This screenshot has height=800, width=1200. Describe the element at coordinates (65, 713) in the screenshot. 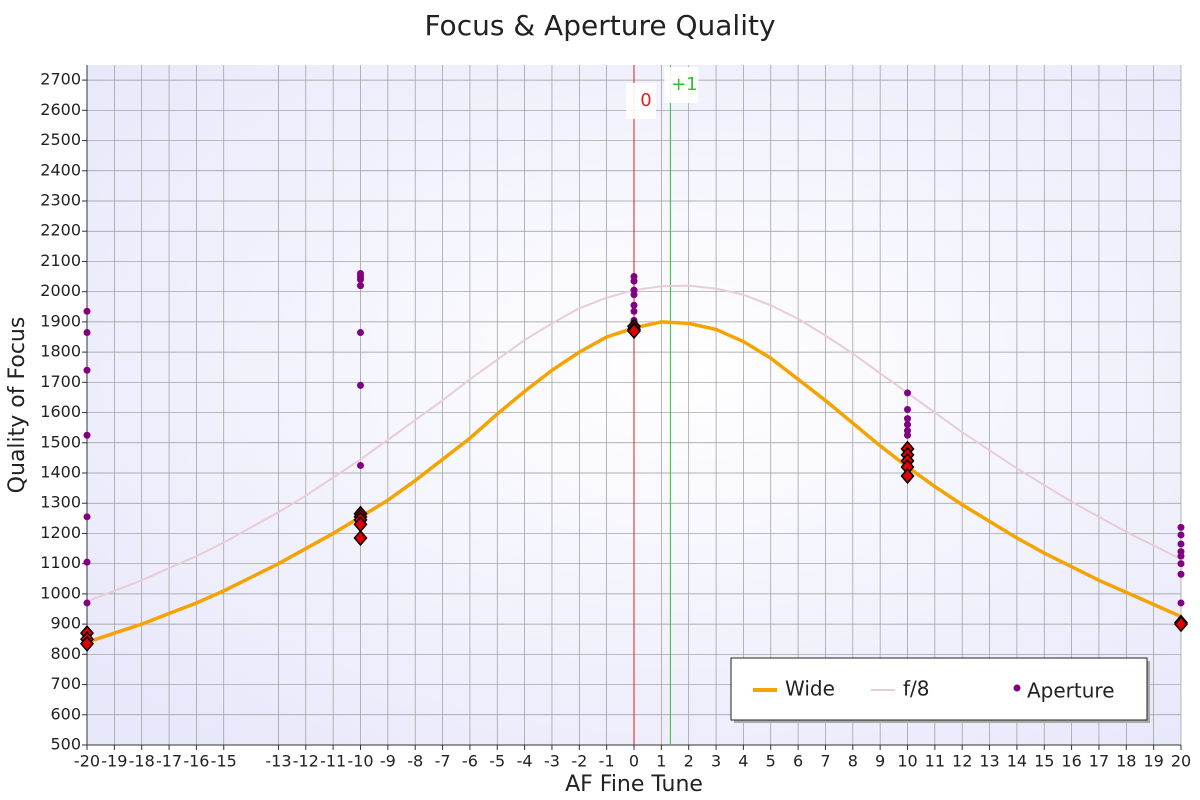

I see `y-tick-label: 600` at that location.